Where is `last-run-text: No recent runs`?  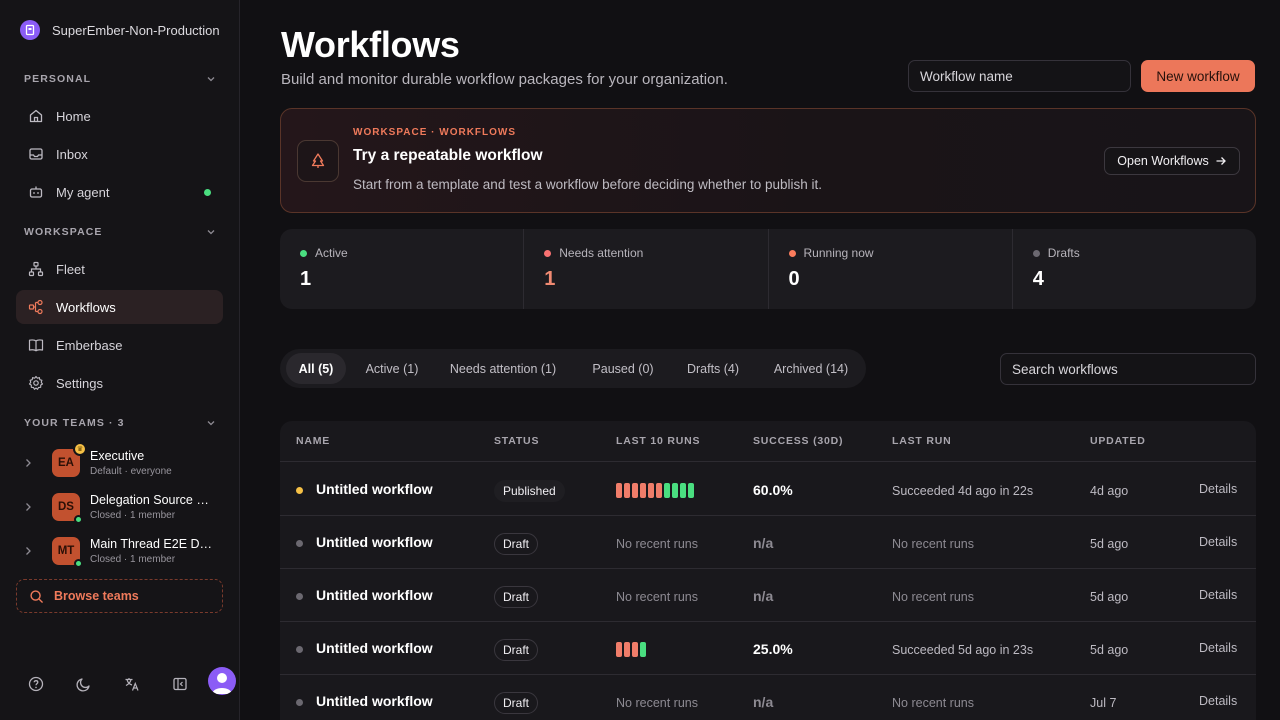
last-run-text: No recent runs is located at coordinates (933, 597).